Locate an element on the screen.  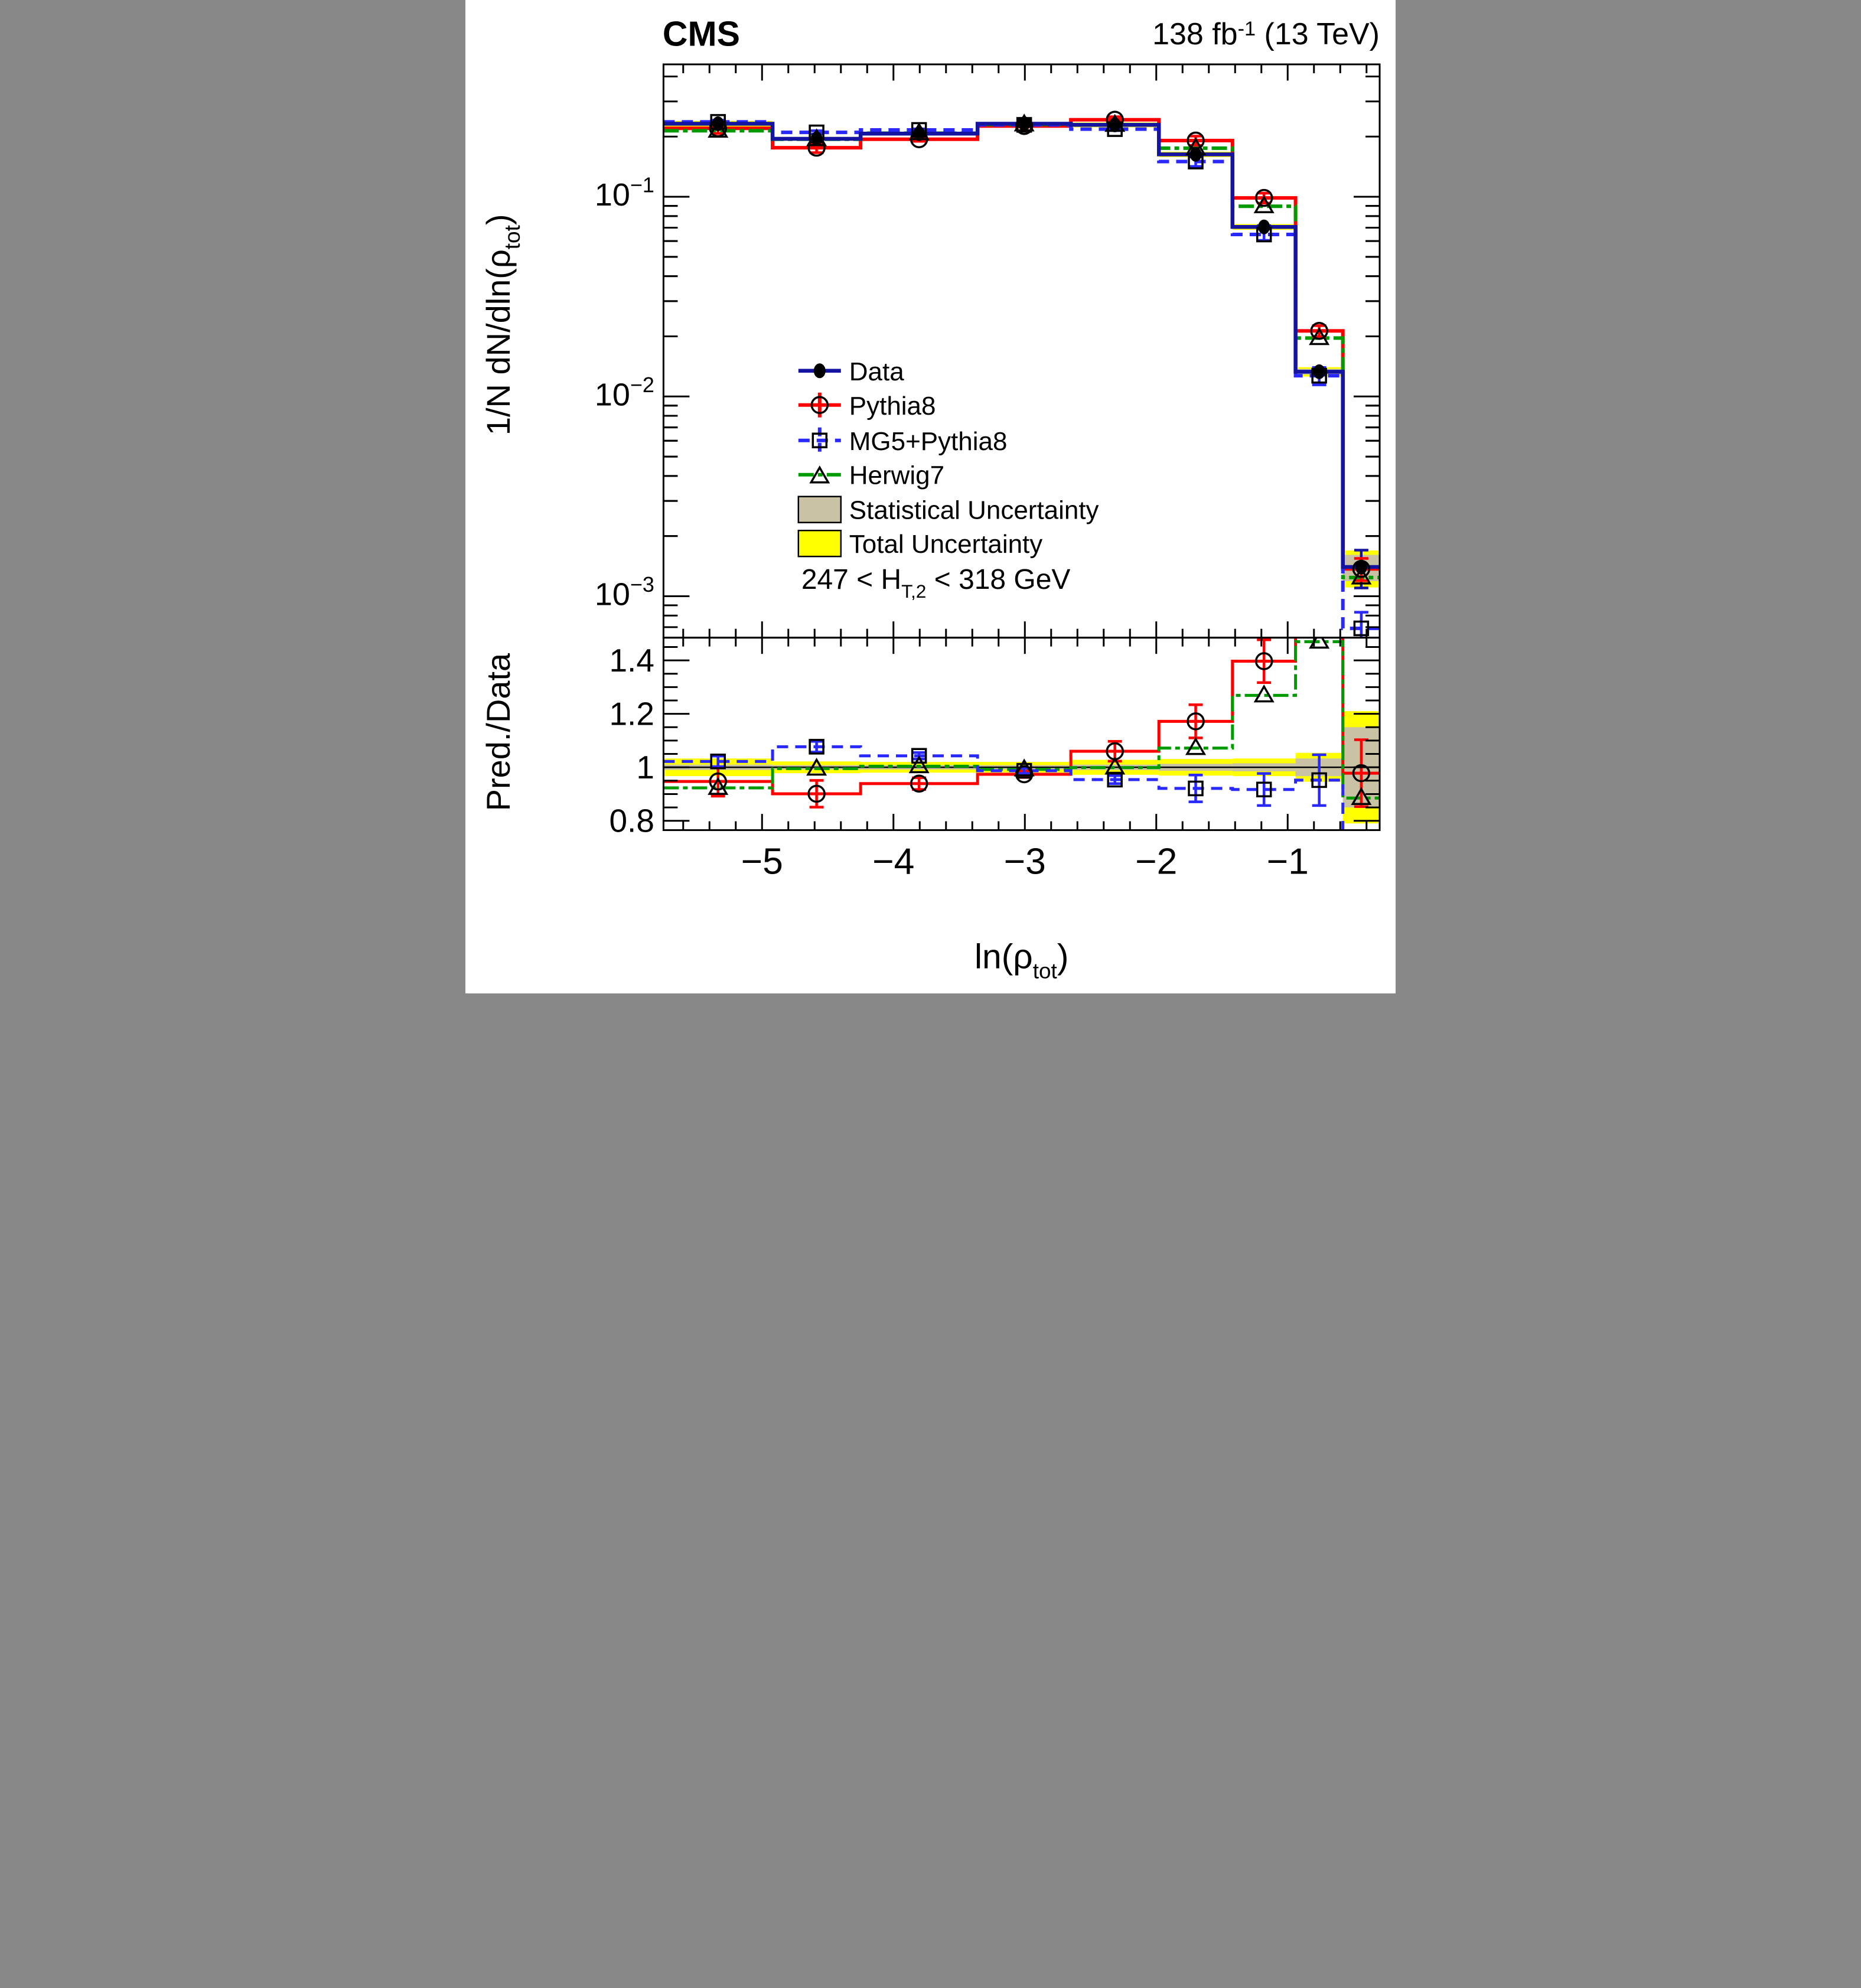
legend-label: MG5+Pythia8 is located at coordinates (928, 442).